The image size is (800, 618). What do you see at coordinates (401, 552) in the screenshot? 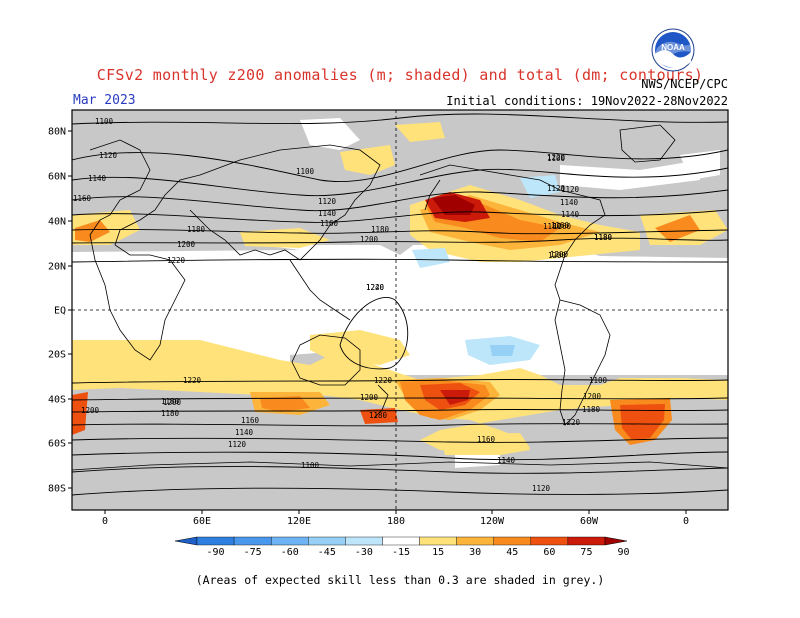
I see `colorbar-label: -15` at bounding box center [401, 552].